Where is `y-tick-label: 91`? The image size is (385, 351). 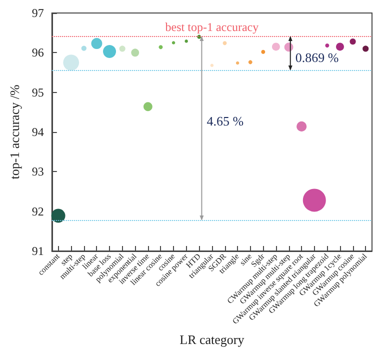 y-tick-label: 91 is located at coordinates (38, 251).